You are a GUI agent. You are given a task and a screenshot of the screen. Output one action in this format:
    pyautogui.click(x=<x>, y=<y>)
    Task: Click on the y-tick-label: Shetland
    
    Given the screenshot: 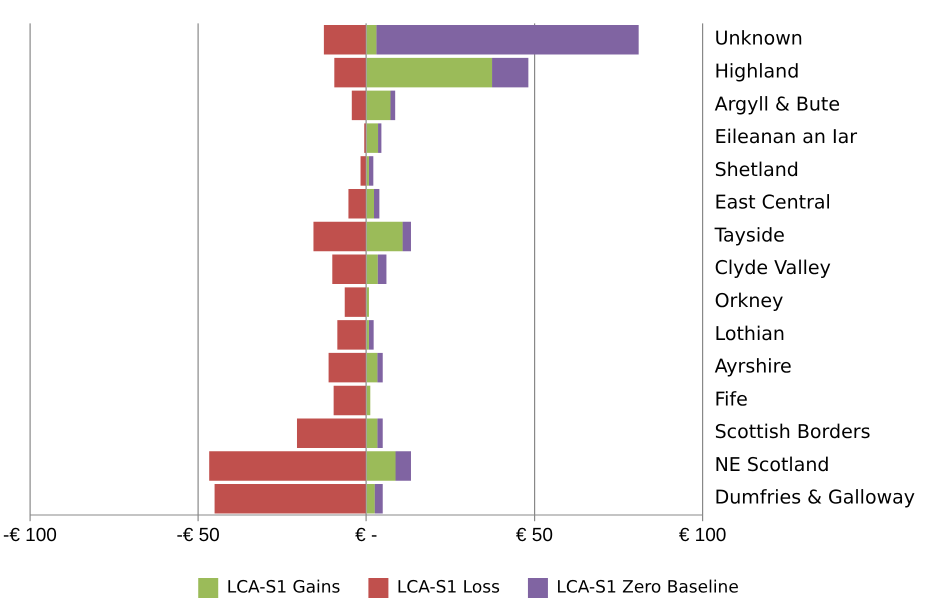 What is the action you would take?
    pyautogui.click(x=756, y=169)
    